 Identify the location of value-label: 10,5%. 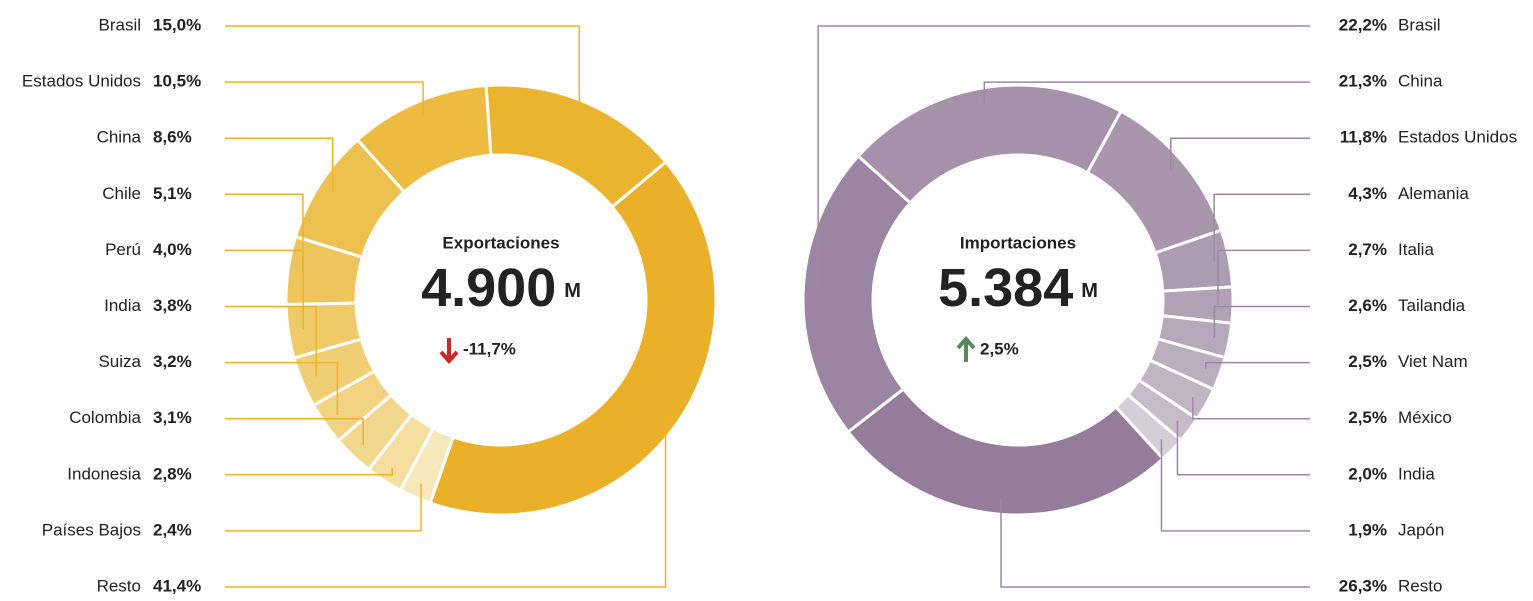
(177, 81).